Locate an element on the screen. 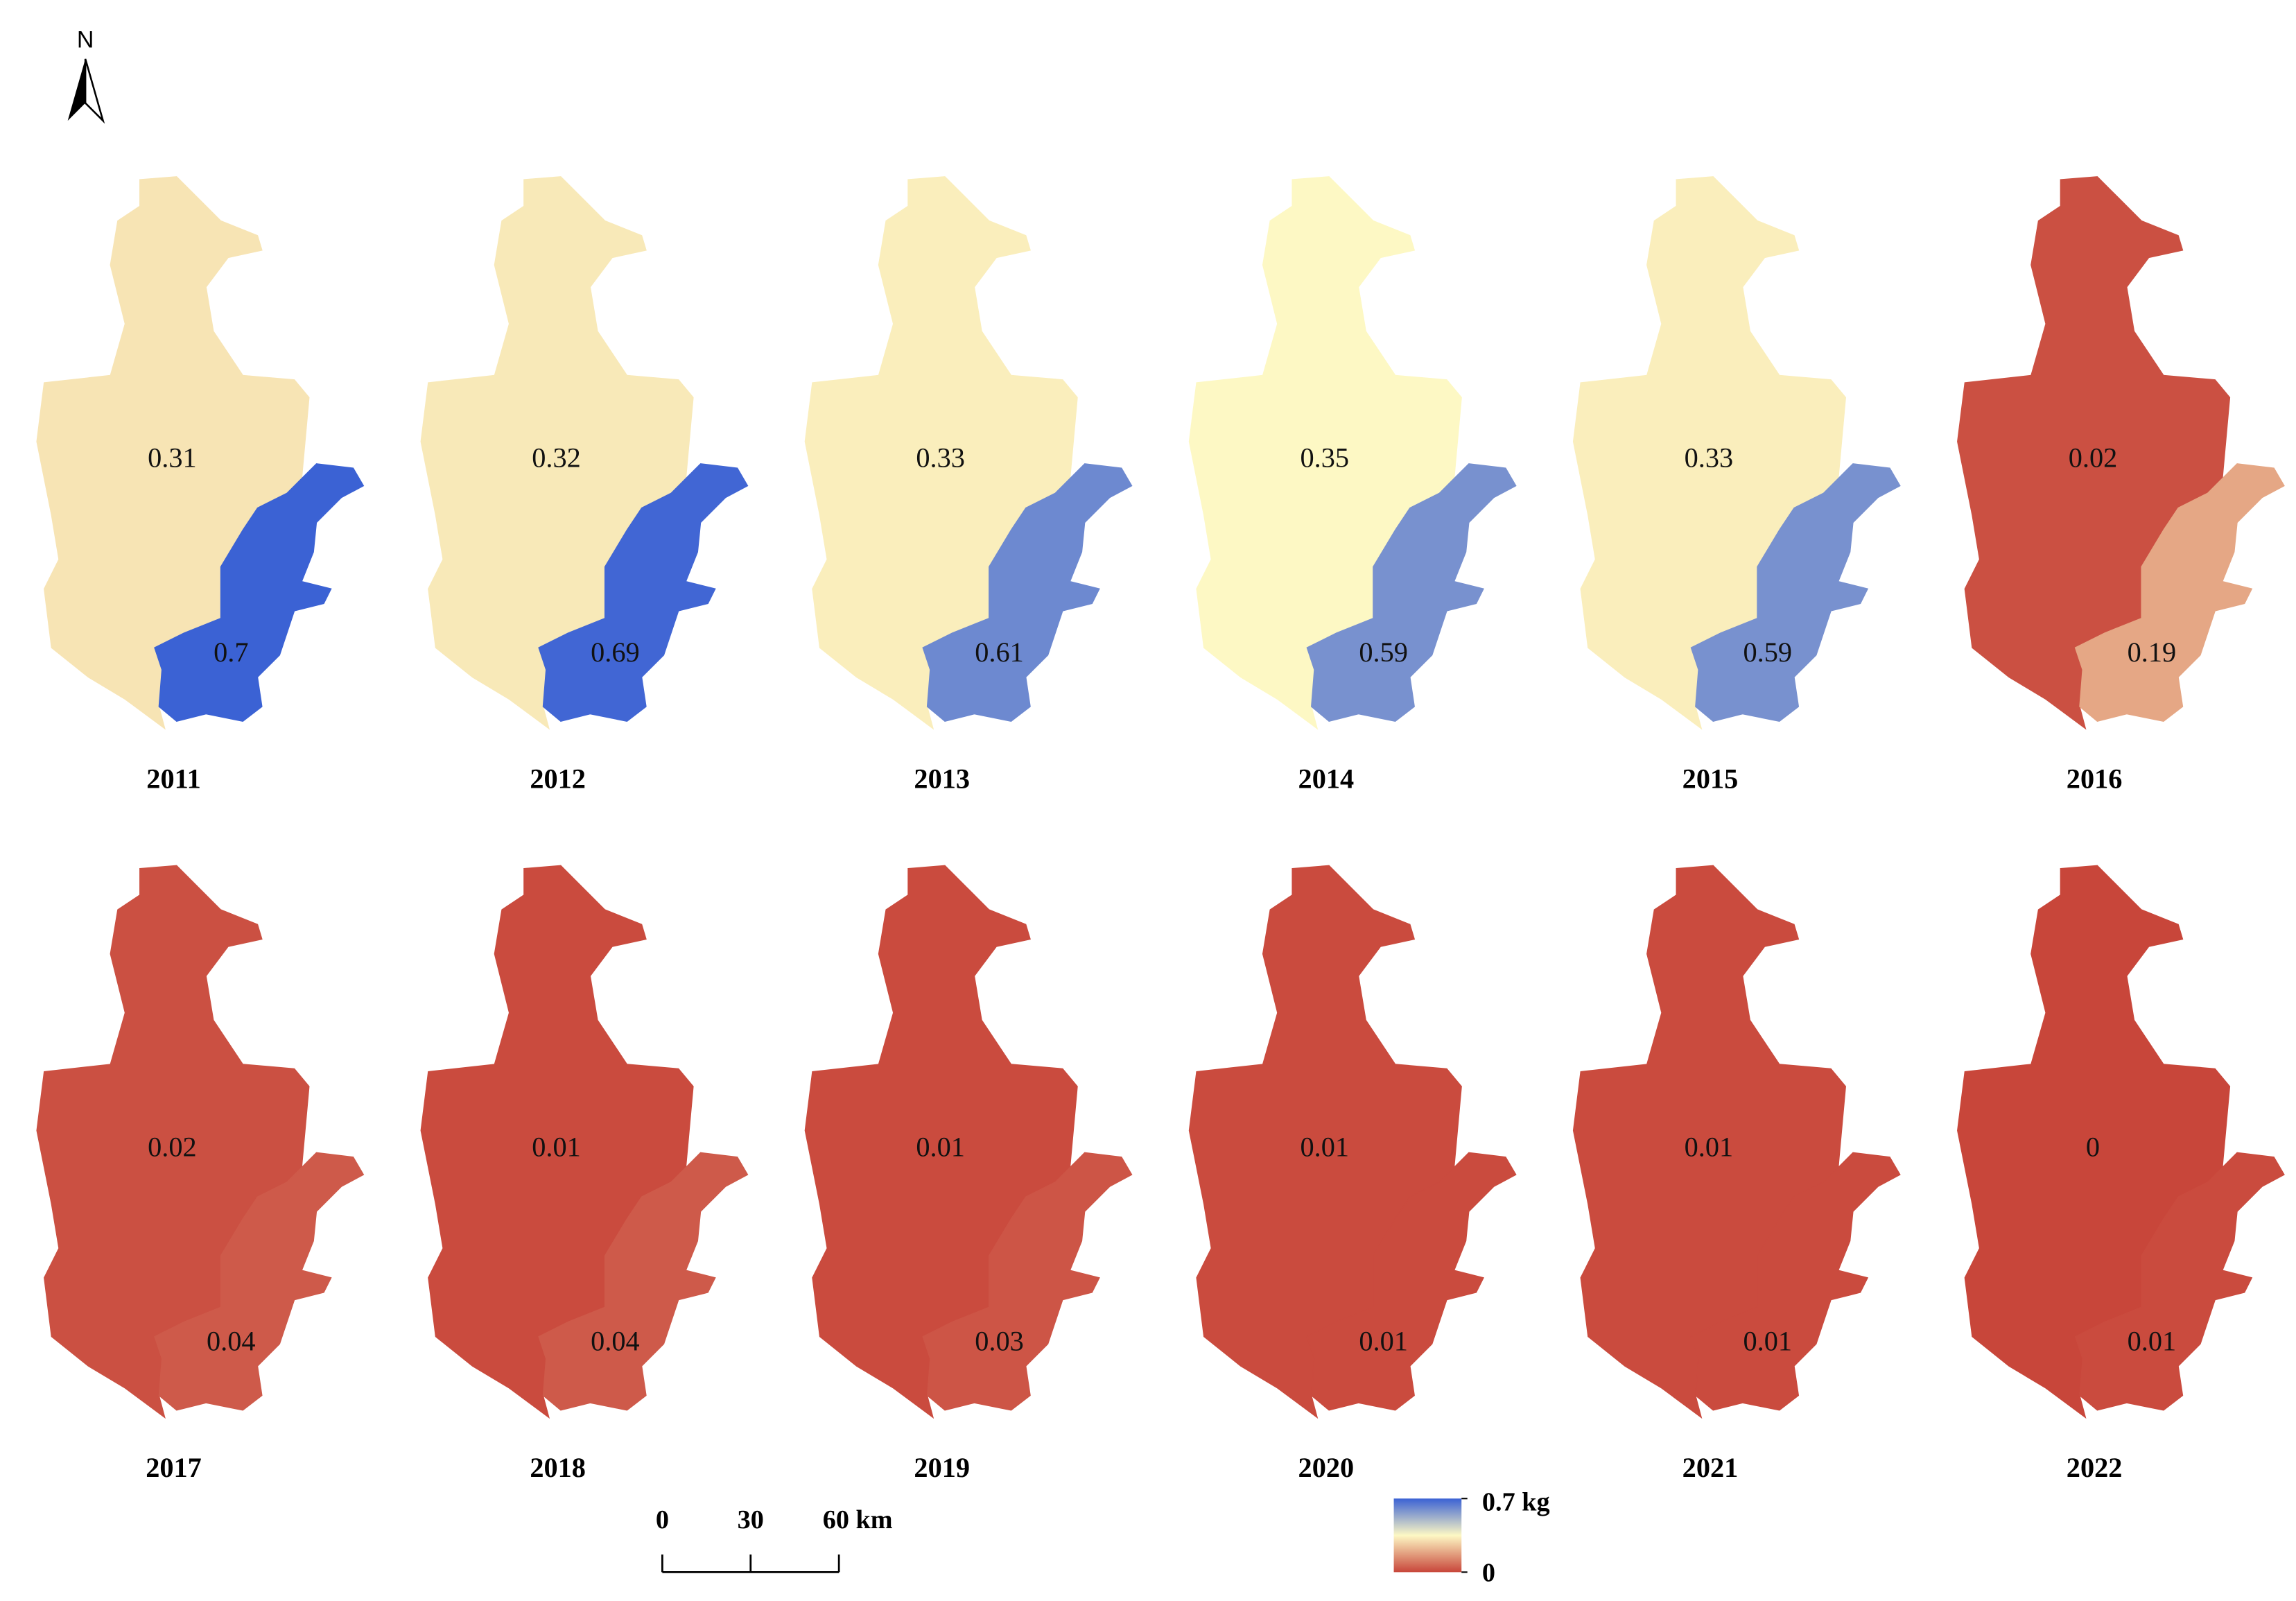 The image size is (2296, 1601). year-label: 2012 is located at coordinates (558, 779).